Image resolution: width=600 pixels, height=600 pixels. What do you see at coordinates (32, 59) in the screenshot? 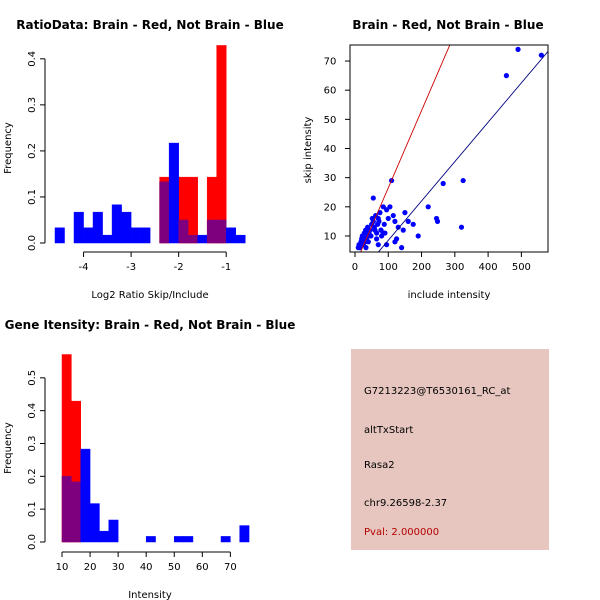
I see `ratio-y-tick-label: 0.4` at bounding box center [32, 59].